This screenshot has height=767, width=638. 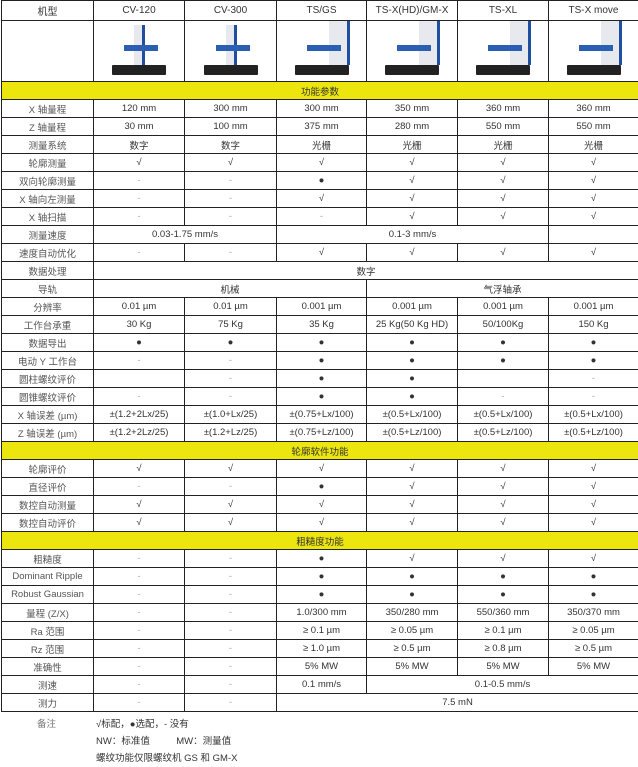 What do you see at coordinates (230, 414) in the screenshot?
I see `table-cell: ±(1.0+Lx/25)` at bounding box center [230, 414].